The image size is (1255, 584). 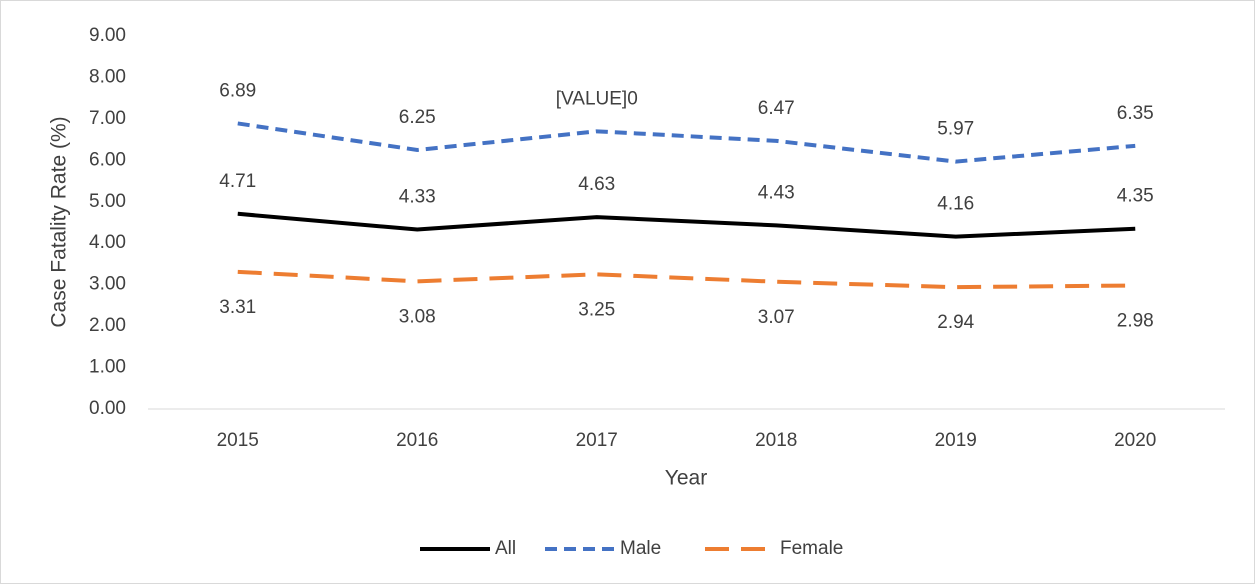 What do you see at coordinates (417, 440) in the screenshot?
I see `x-tick-label: 2016` at bounding box center [417, 440].